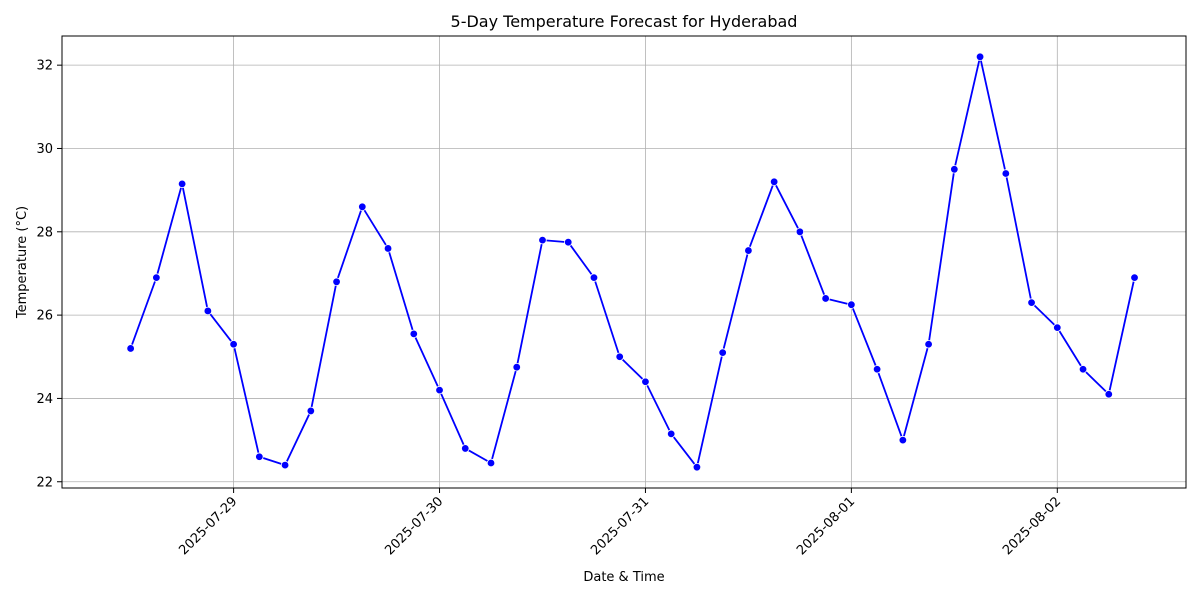 The width and height of the screenshot is (1200, 600). I want to click on y-tick-label: 30, so click(44, 149).